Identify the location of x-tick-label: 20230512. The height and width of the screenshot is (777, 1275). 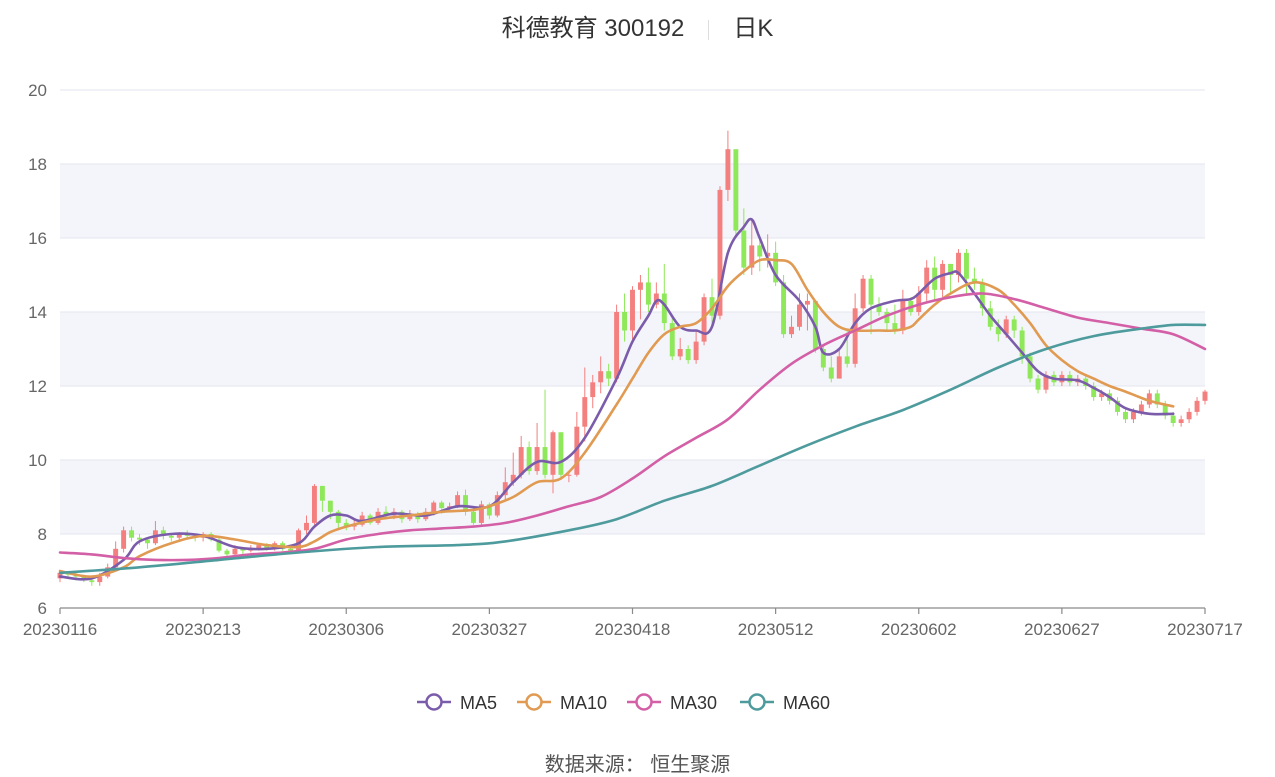
(776, 629).